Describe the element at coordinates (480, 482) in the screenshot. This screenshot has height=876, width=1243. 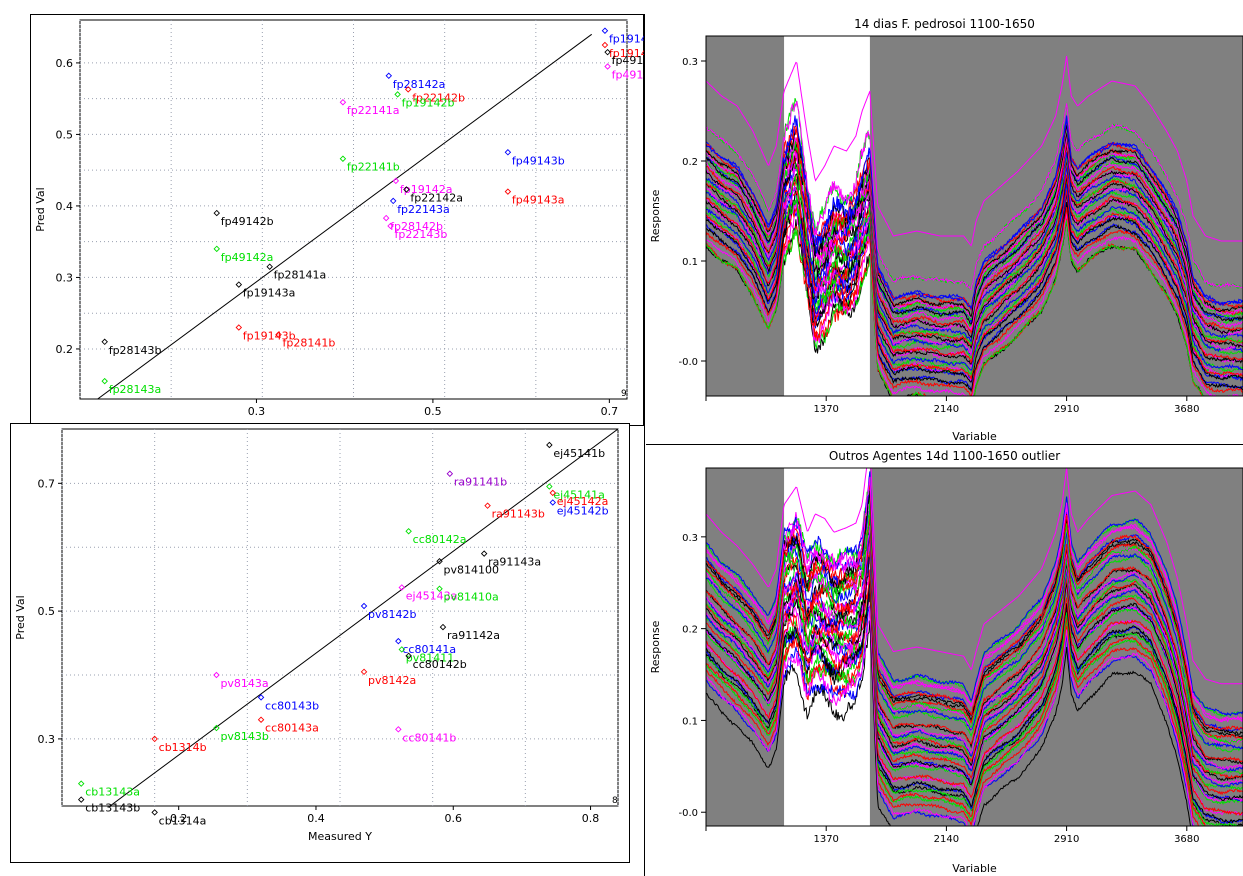
I see `point-label: ra91141b` at that location.